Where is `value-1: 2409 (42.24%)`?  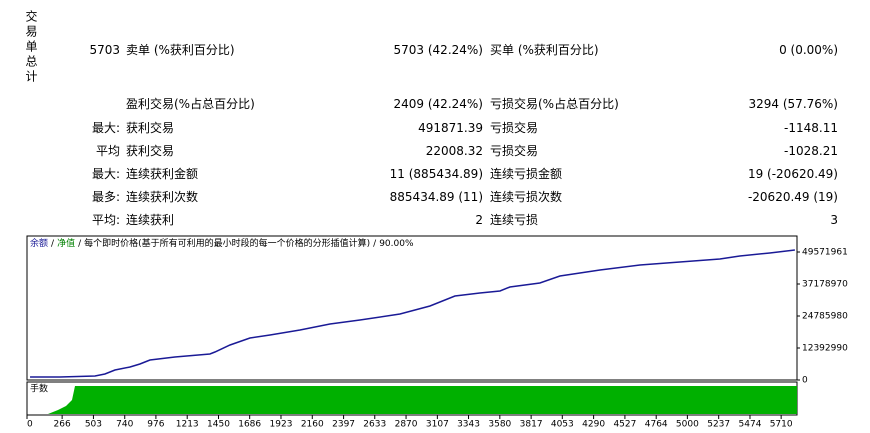 value-1: 2409 (42.24%) is located at coordinates (438, 104).